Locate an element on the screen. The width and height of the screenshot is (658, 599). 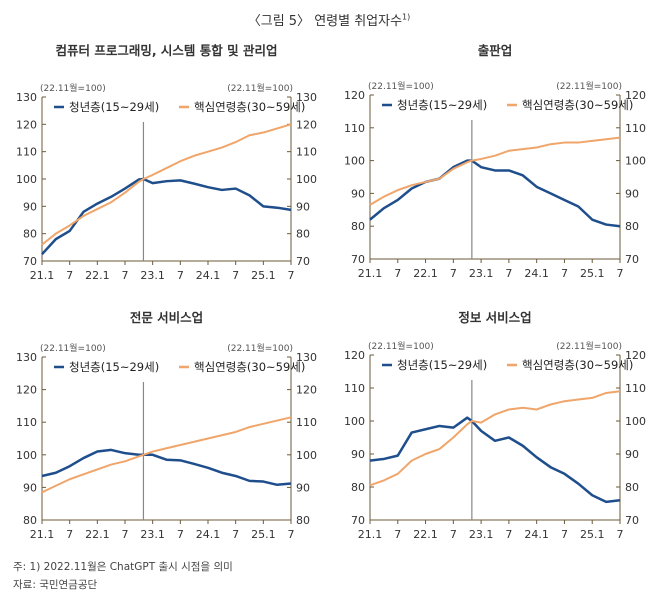
source-note: 자료: 국민연금공단 is located at coordinates (55, 585).